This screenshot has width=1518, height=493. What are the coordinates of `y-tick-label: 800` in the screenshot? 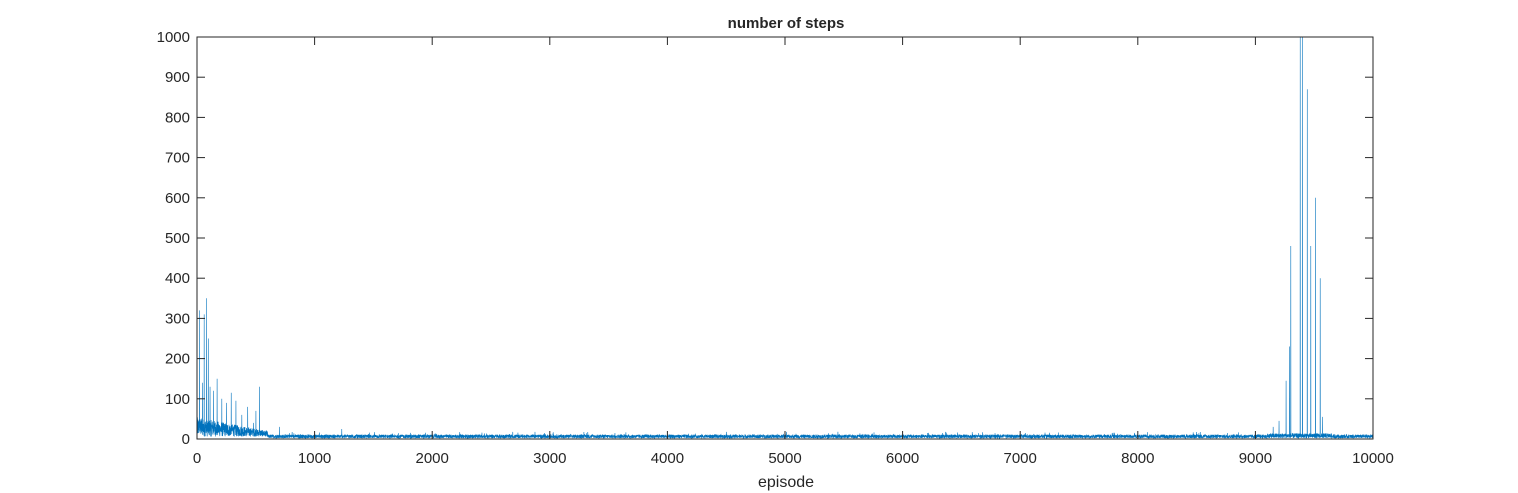 It's located at (177, 117).